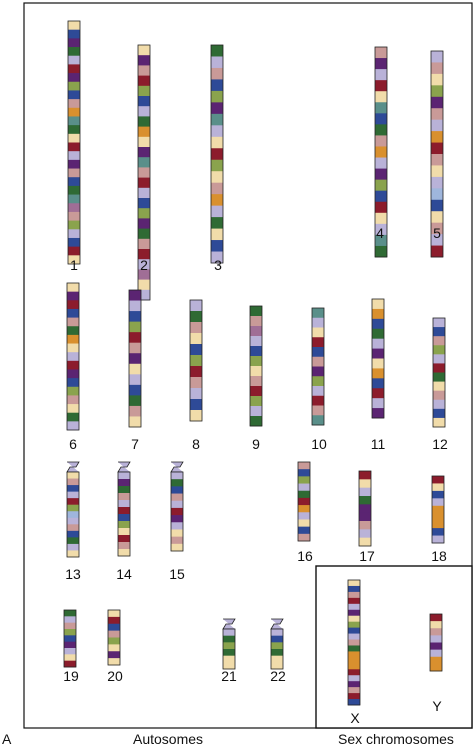 This screenshot has width=475, height=750. Describe the element at coordinates (229, 676) in the screenshot. I see `chromosome-label-21: 21` at that location.